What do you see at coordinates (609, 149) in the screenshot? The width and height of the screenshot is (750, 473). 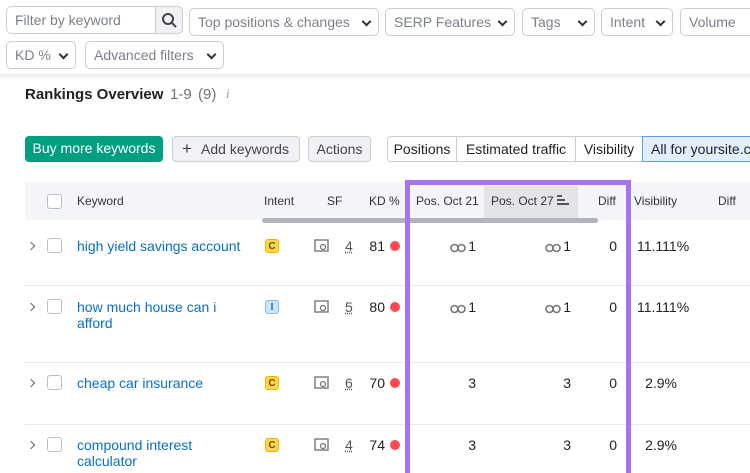 I see `tab: Visibility` at bounding box center [609, 149].